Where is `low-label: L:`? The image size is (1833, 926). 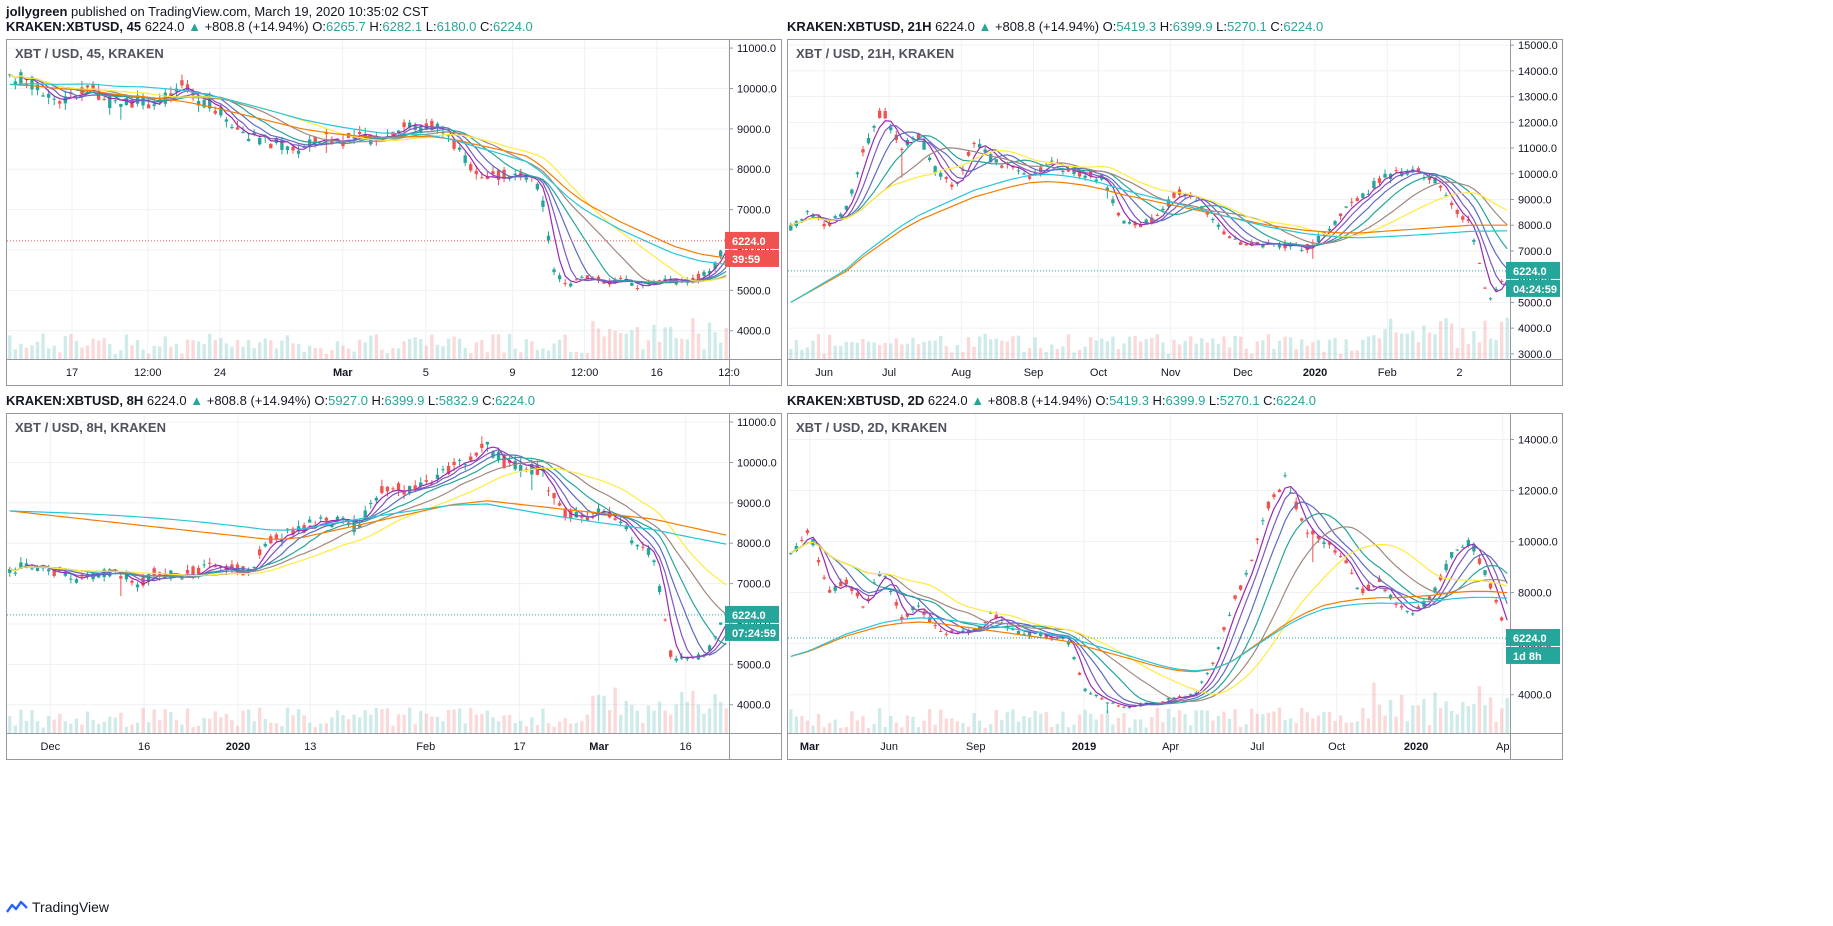
low-label: L: is located at coordinates (431, 400).